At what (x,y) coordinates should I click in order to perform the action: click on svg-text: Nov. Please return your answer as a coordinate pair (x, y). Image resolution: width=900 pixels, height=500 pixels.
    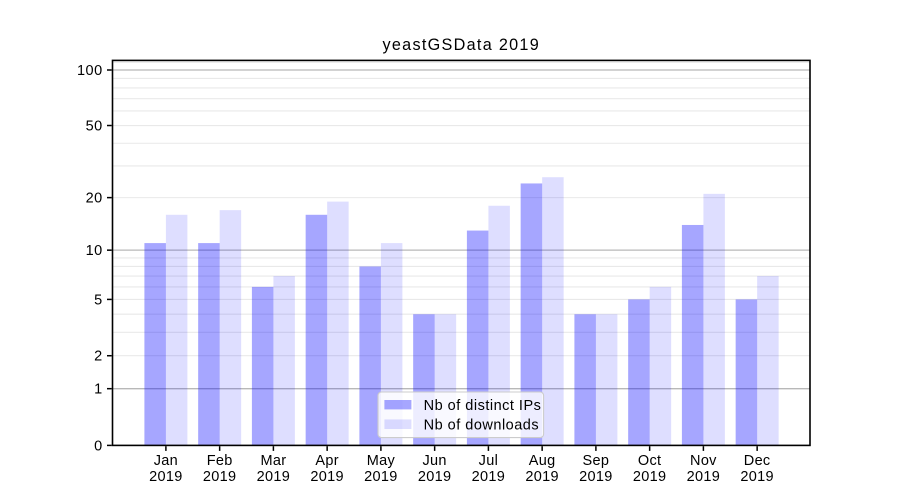
    Looking at the image, I should click on (703, 461).